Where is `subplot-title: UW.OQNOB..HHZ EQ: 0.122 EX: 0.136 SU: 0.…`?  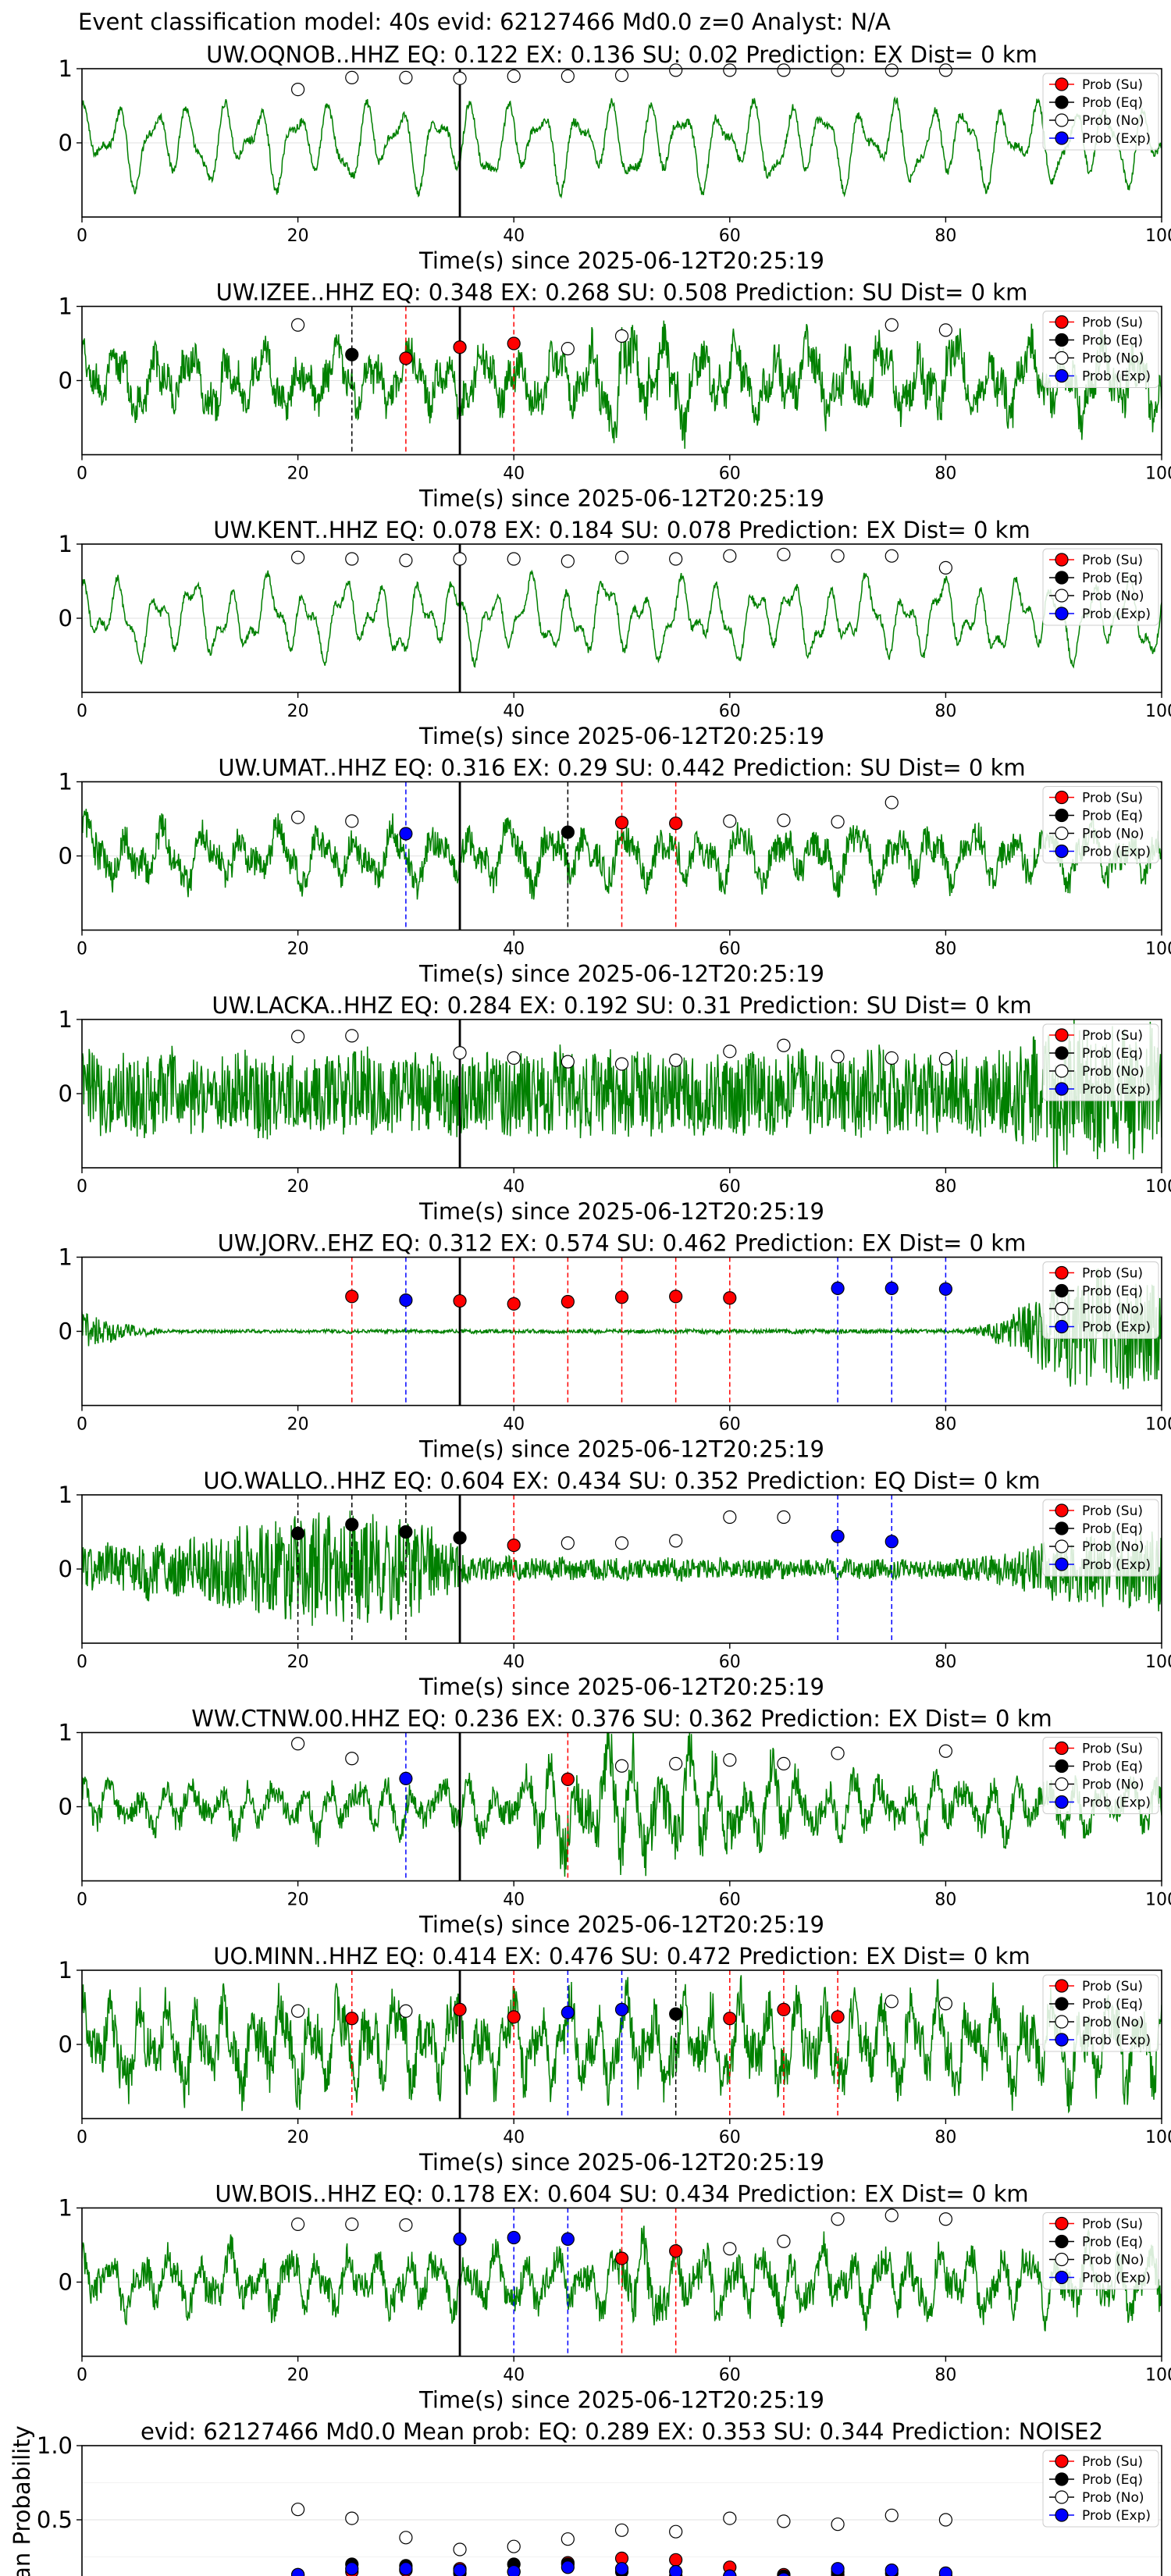
subplot-title: UW.OQNOB..HHZ EQ: 0.122 EX: 0.136 SU: 0.… is located at coordinates (622, 54).